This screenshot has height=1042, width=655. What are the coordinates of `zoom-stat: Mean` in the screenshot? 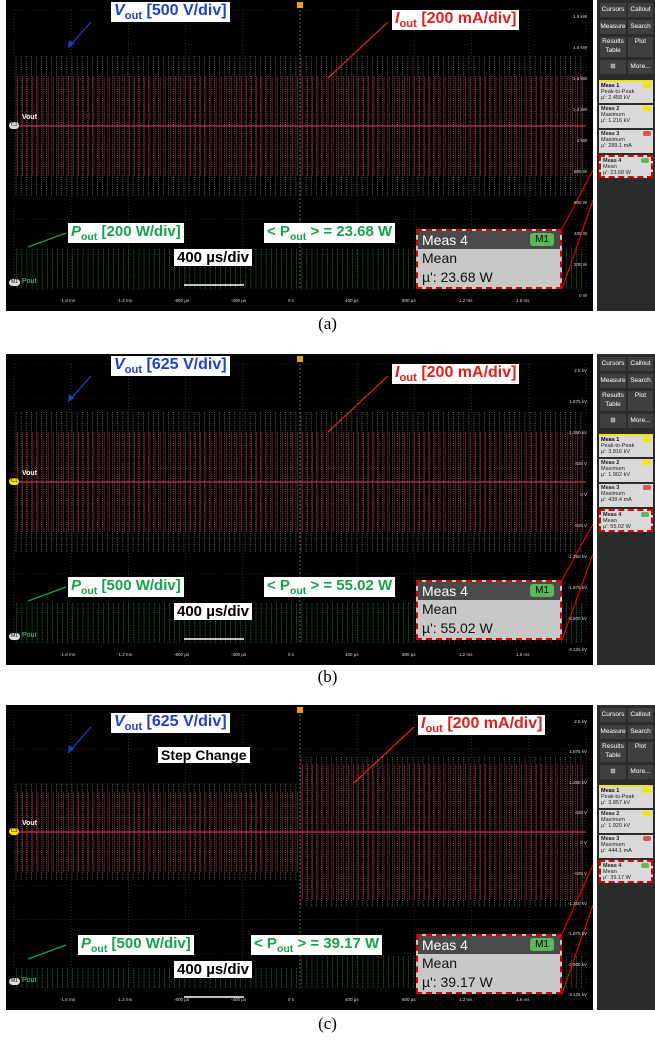 It's located at (440, 609).